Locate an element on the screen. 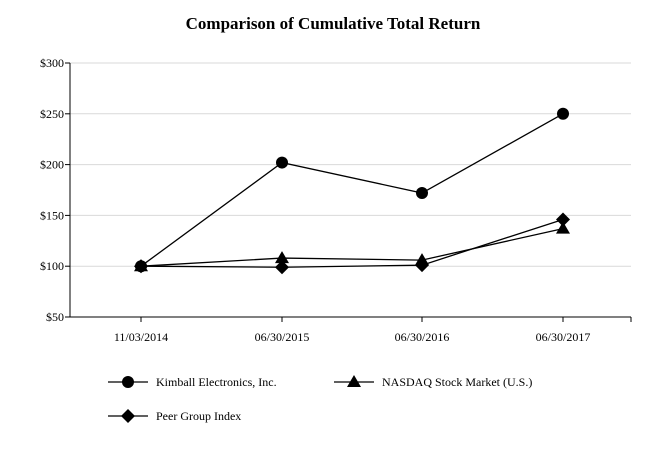 Image resolution: width=666 pixels, height=452 pixels. y-tick-label: $300 is located at coordinates (52, 63).